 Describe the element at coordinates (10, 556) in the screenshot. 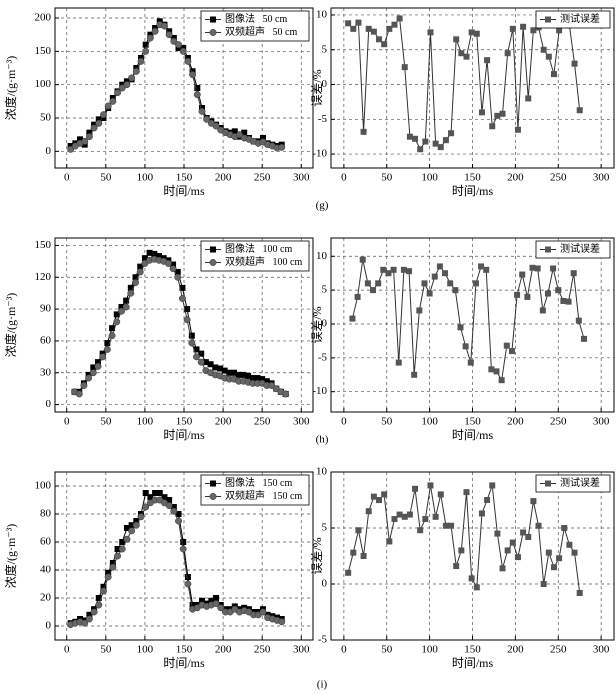

I see `y-axis-label: 浓度/(g·m⁻³)` at that location.